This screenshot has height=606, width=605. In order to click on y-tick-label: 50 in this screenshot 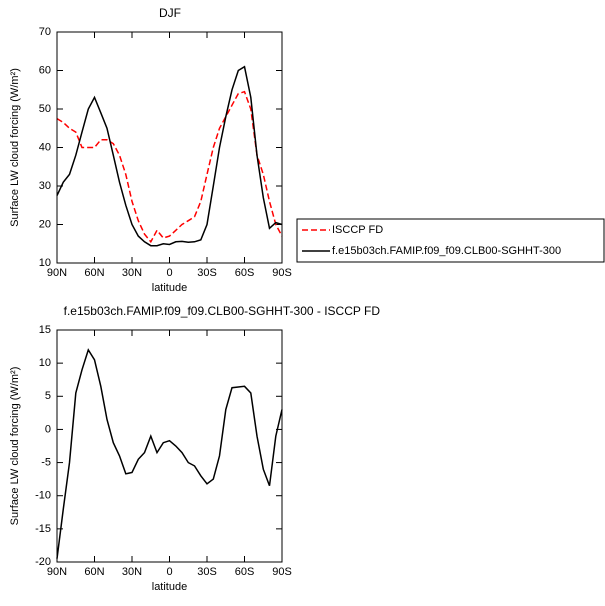, I will do `click(45, 109)`.